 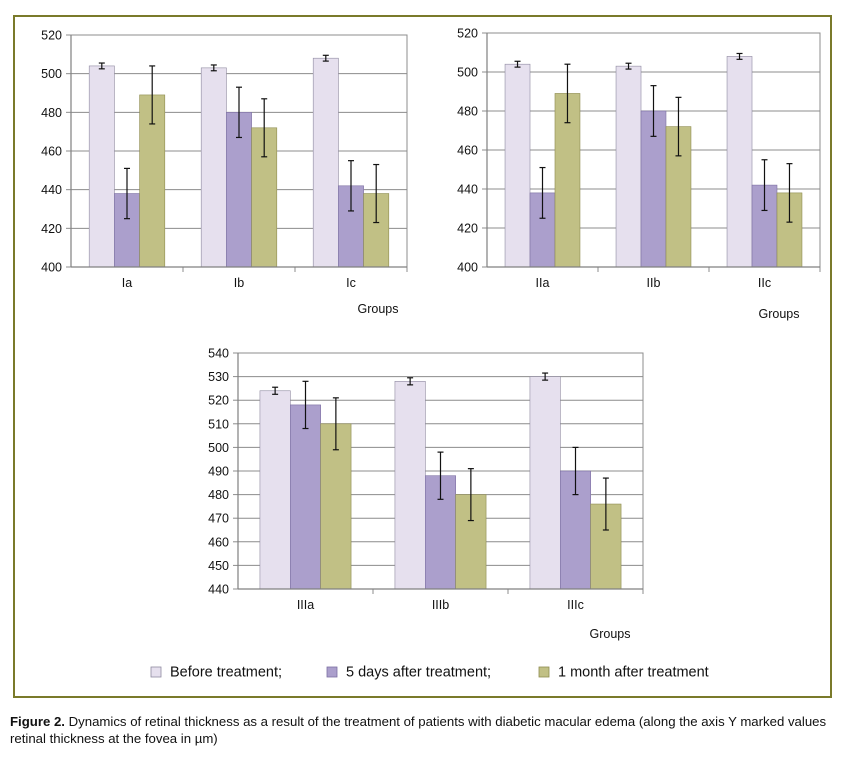 I want to click on x-tick-label: IIIa, so click(x=305, y=605).